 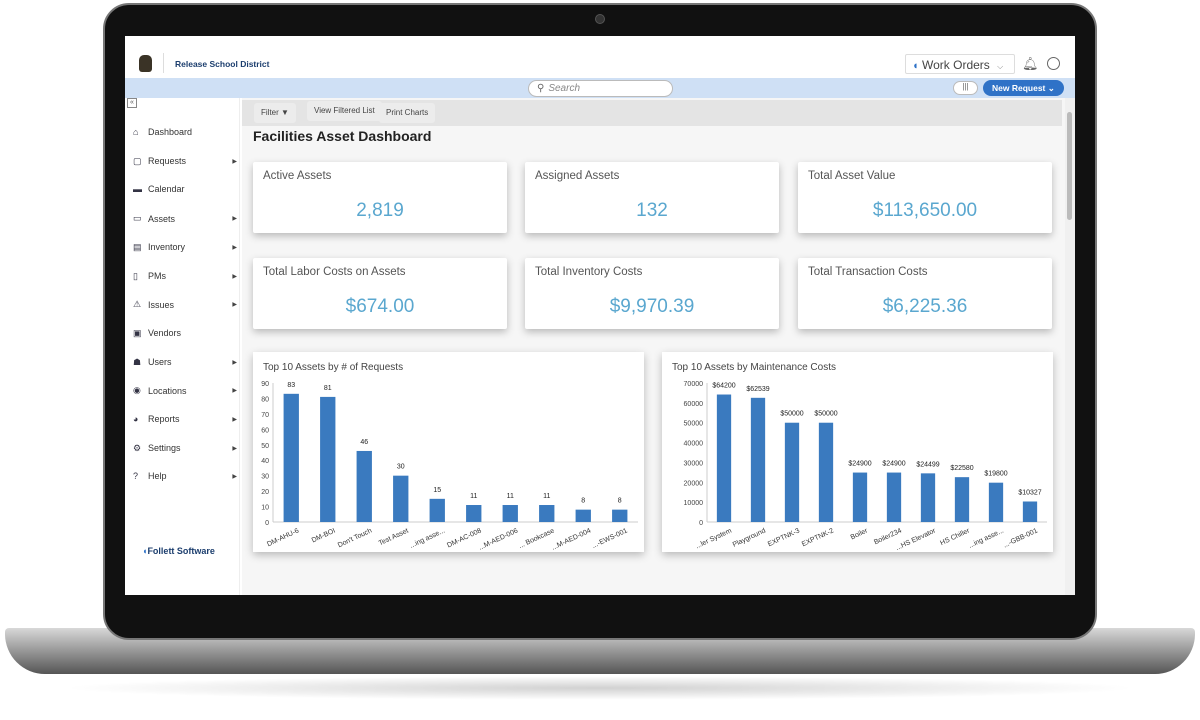 What do you see at coordinates (137, 218) in the screenshot?
I see `asset-icon: ▭` at bounding box center [137, 218].